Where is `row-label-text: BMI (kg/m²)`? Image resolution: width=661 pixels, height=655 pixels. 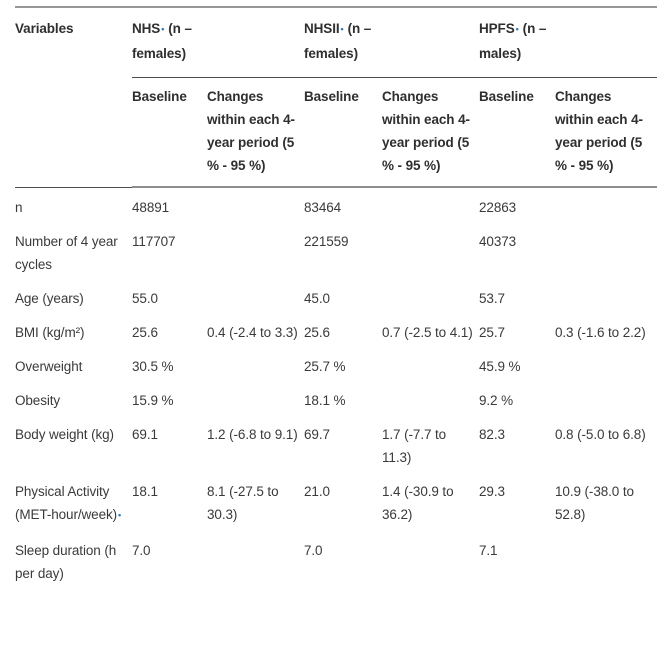 row-label-text: BMI (kg/m²) is located at coordinates (50, 332).